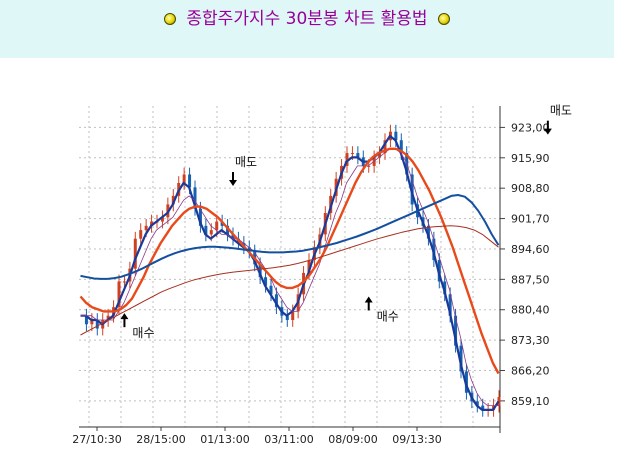 The width and height of the screenshot is (637, 454). What do you see at coordinates (530, 310) in the screenshot?
I see `y-tick-label: 880,40` at bounding box center [530, 310].